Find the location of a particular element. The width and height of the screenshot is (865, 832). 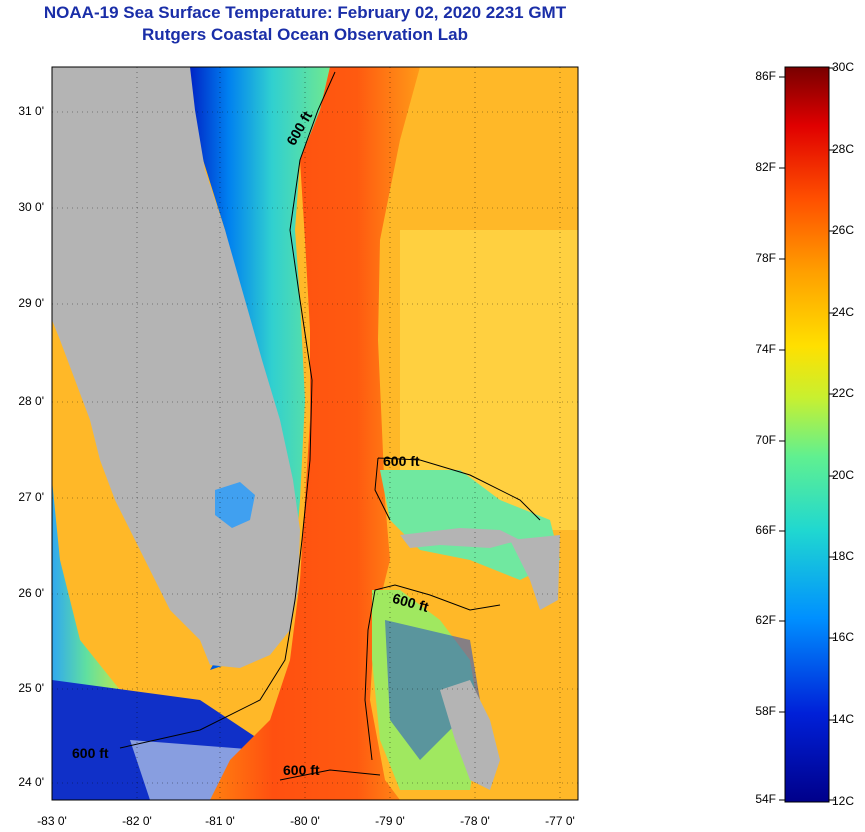

colorbar-c-label: 24C is located at coordinates (843, 312).